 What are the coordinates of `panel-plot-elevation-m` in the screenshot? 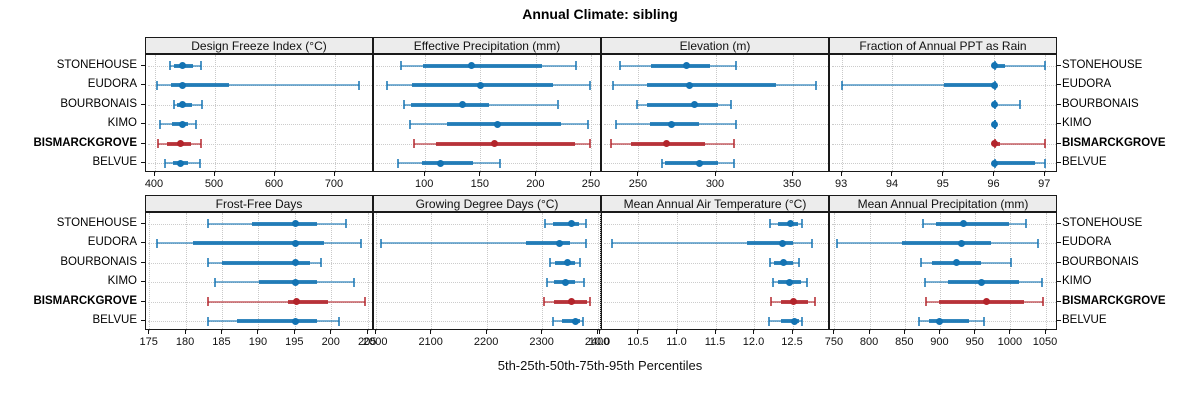 It's located at (715, 113).